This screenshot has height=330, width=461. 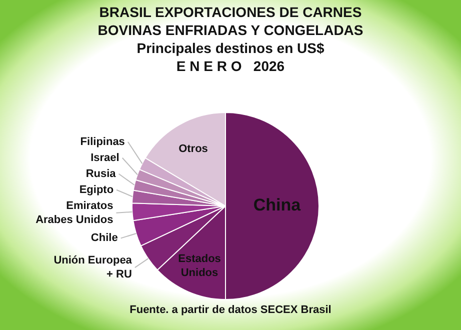 I want to click on chart-subtitle: Principales destinos en US$, so click(x=231, y=48).